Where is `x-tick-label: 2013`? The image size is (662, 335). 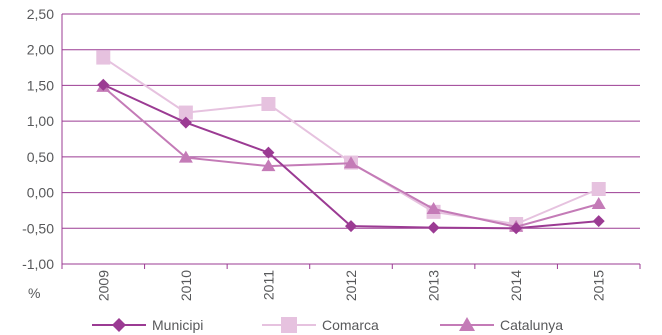
x-tick-label: 2013 is located at coordinates (434, 285).